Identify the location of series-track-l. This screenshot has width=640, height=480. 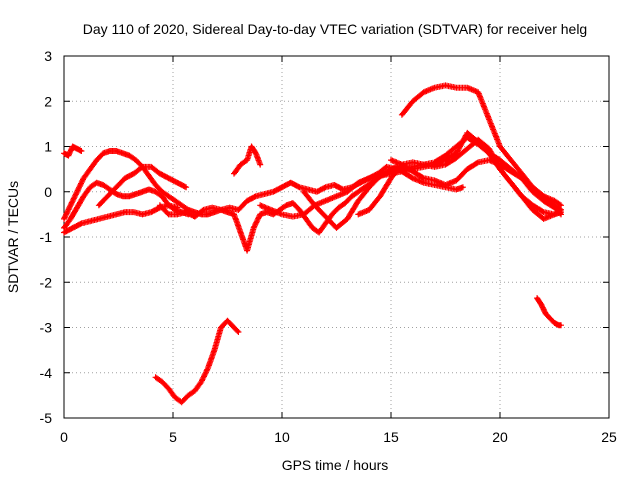
(432, 180).